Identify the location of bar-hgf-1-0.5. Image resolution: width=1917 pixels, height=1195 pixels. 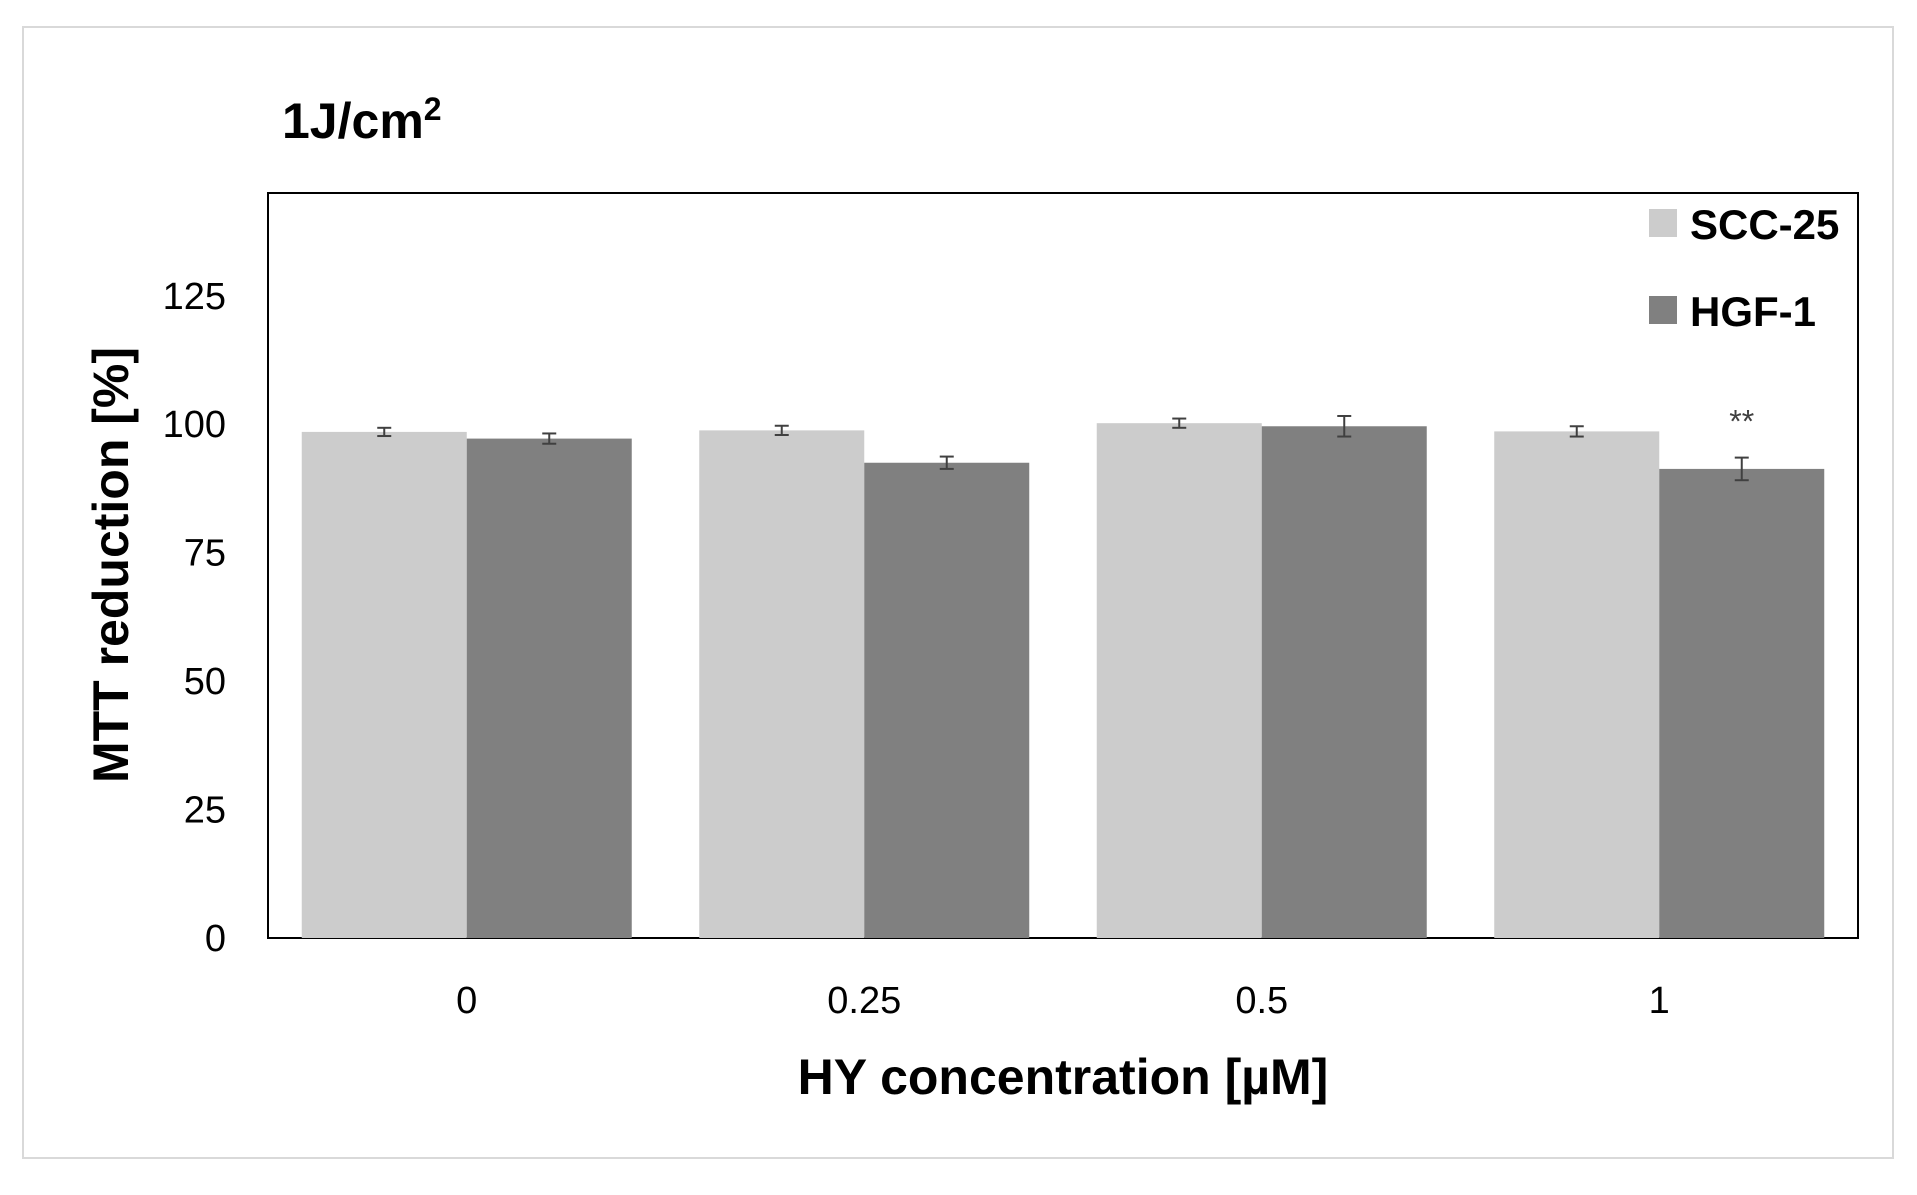
(1344, 682).